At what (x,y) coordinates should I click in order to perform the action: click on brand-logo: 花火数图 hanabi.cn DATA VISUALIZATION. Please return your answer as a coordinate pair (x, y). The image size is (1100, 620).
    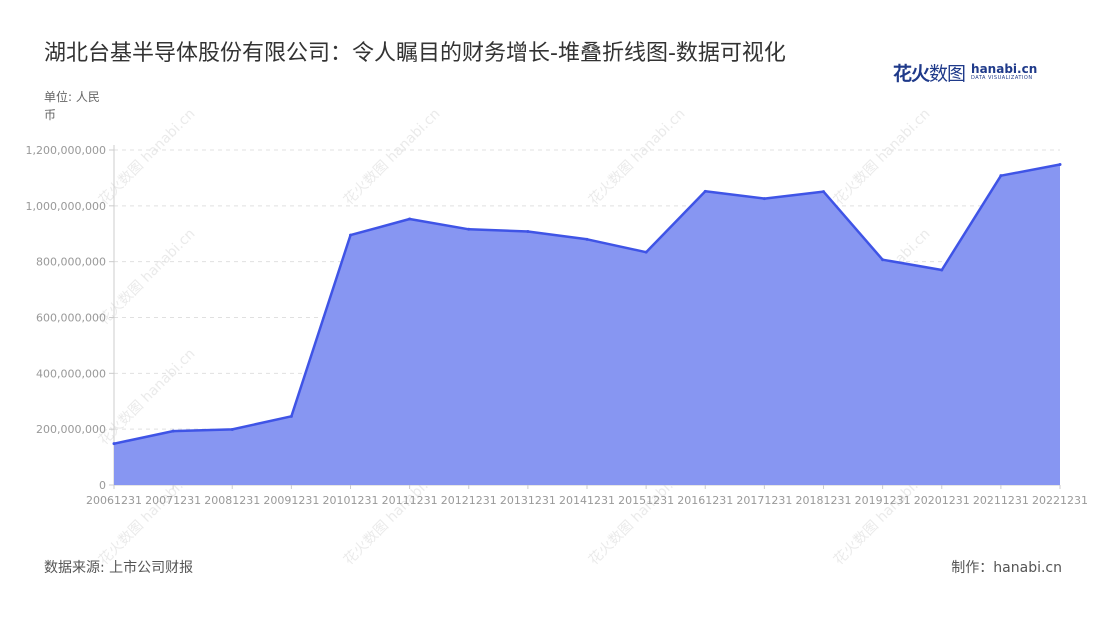
    Looking at the image, I should click on (965, 72).